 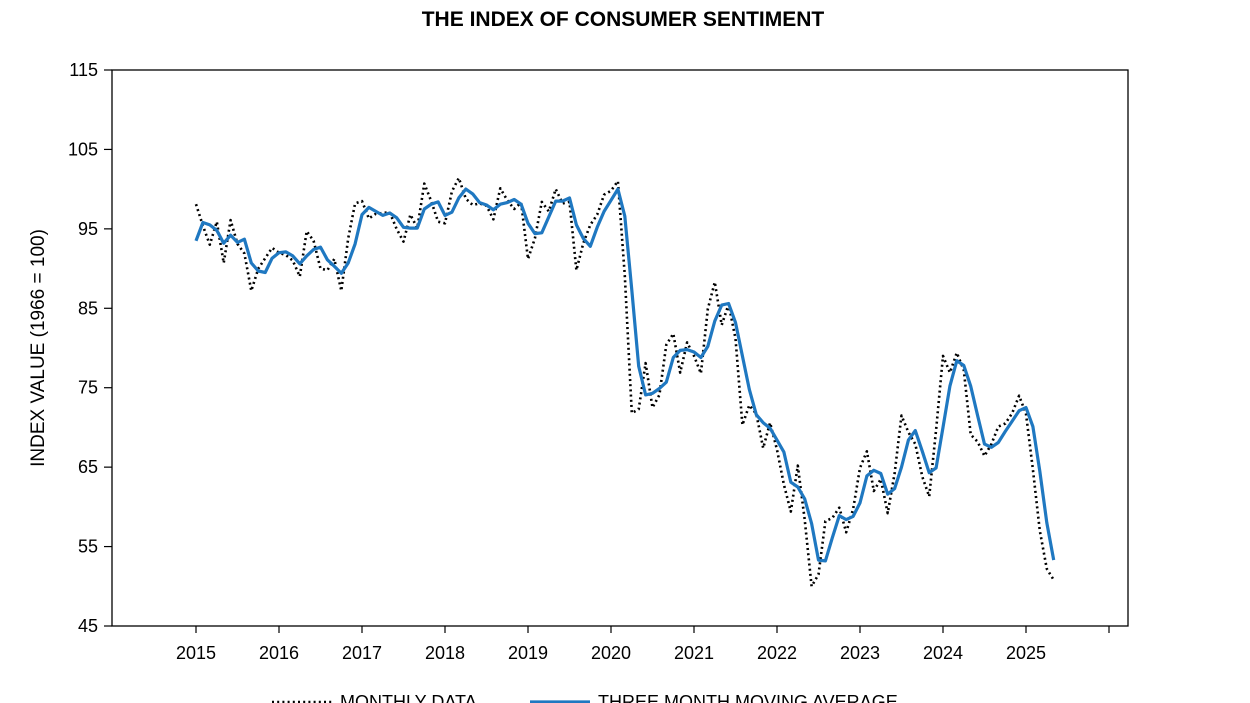 I want to click on legend: MONTHLY DATA THREE MONTH MOVING AVERAGE, so click(x=585, y=697).